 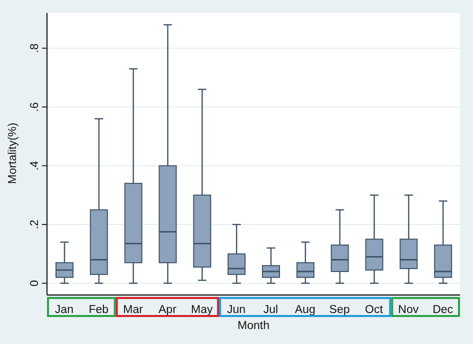 I want to click on x-tick-label: Jan, so click(x=64, y=310).